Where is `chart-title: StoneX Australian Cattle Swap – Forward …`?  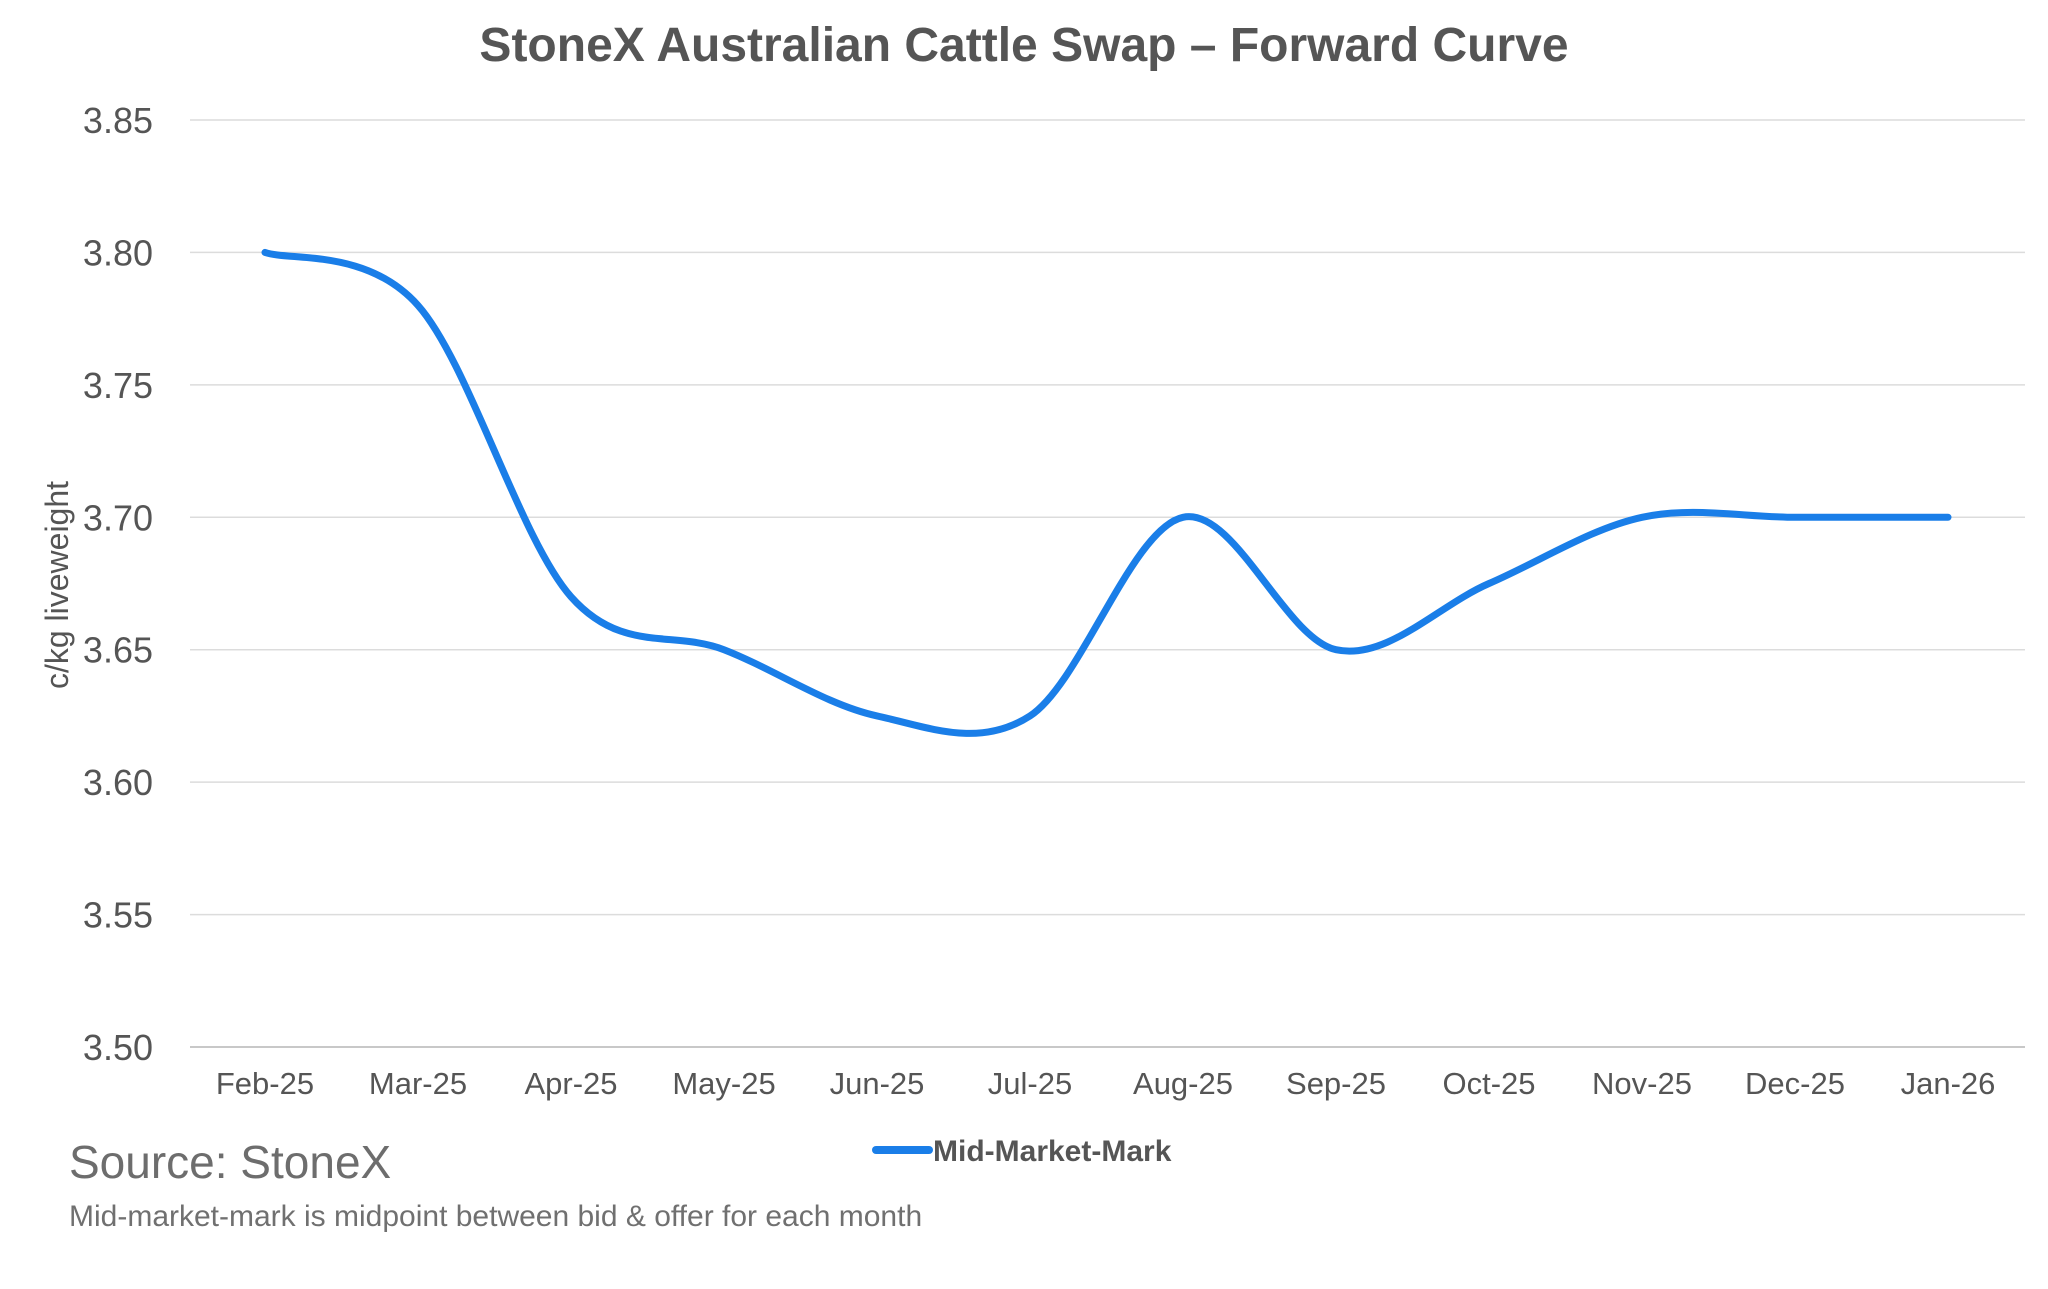
chart-title: StoneX Australian Cattle Swap – Forward … is located at coordinates (1024, 45).